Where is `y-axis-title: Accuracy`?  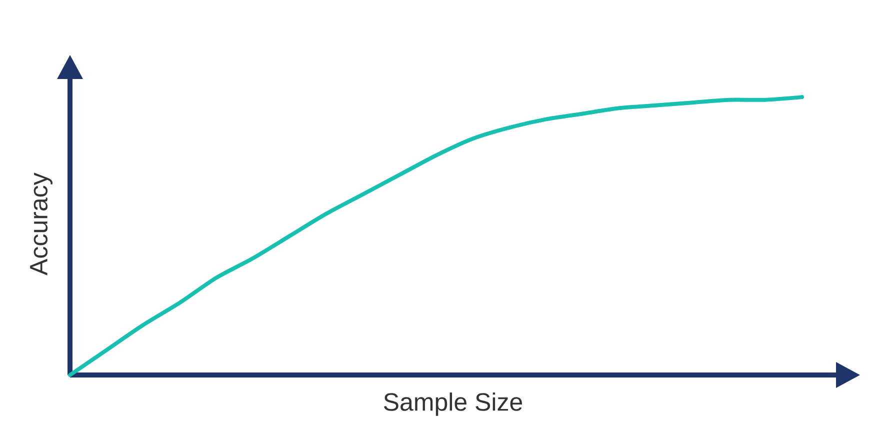 y-axis-title: Accuracy is located at coordinates (41, 224).